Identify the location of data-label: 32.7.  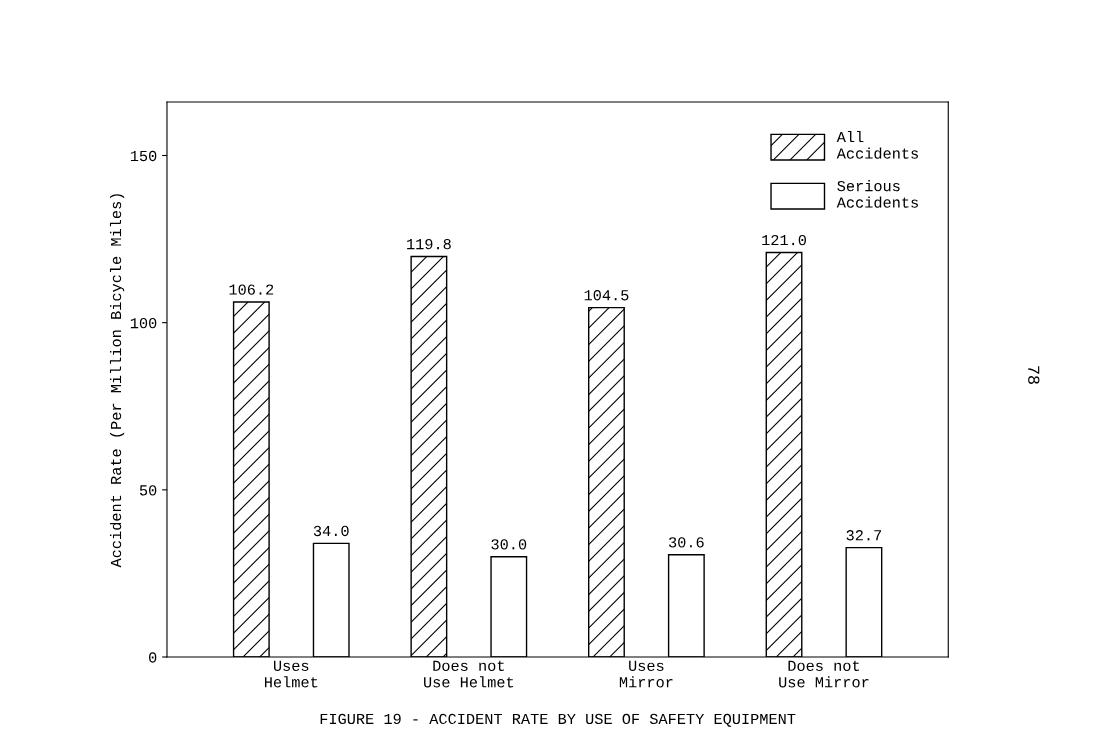
(864, 535).